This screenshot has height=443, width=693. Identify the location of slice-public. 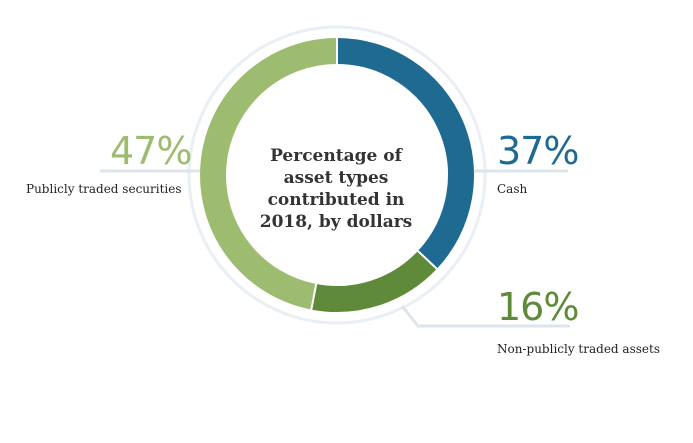
(269, 174).